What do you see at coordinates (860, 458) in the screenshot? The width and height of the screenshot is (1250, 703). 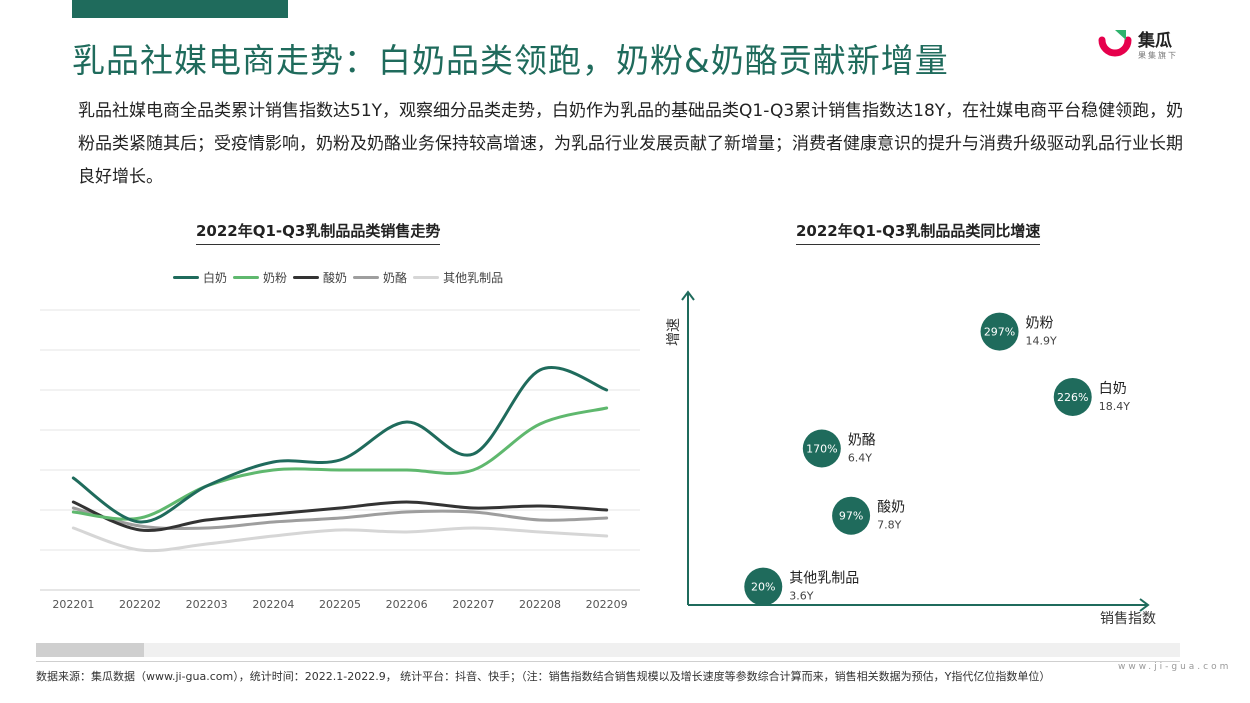 I see `bubble-value-label: 6.4Y` at bounding box center [860, 458].